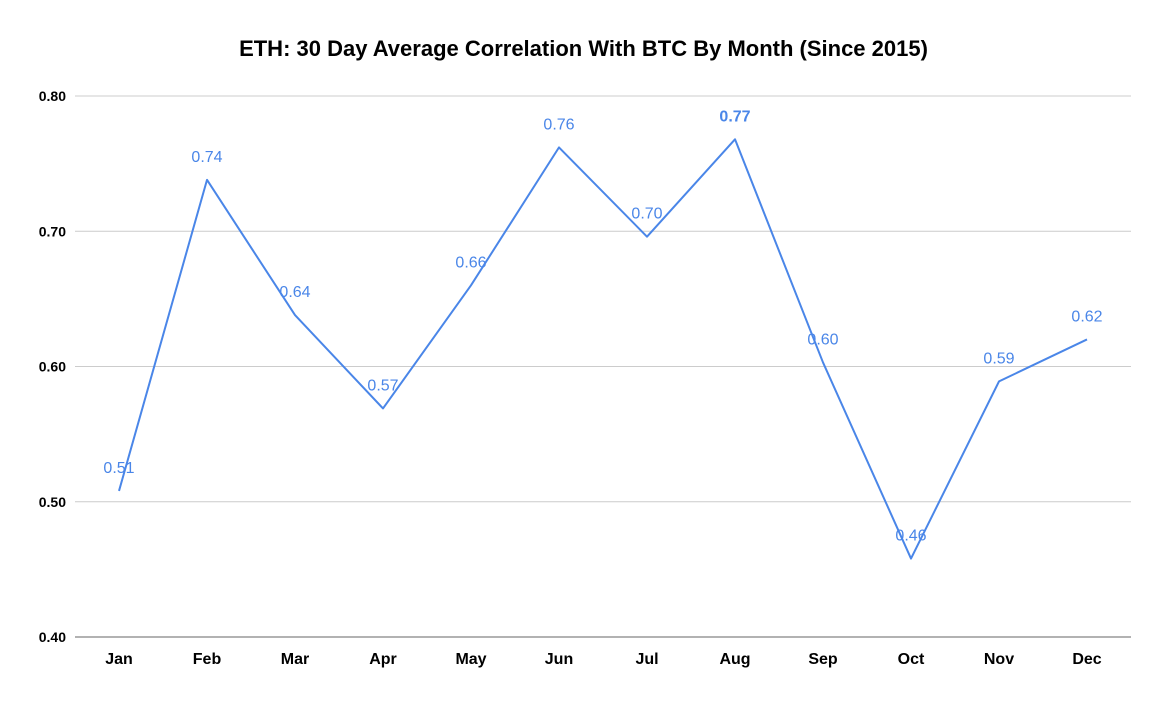 This screenshot has width=1167, height=703. Describe the element at coordinates (558, 124) in the screenshot. I see `data-label: 0.76` at that location.